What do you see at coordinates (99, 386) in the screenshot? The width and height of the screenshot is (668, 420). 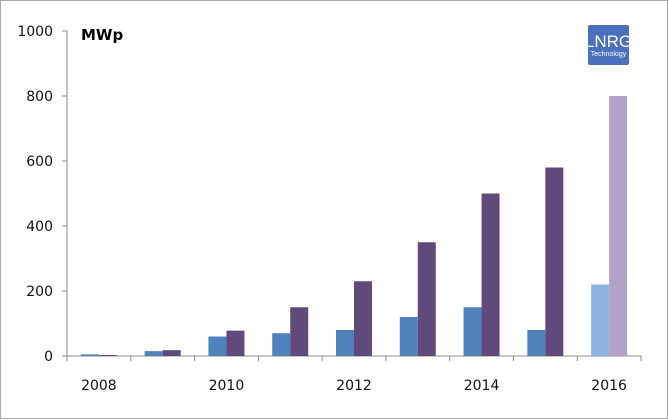 I see `x-tick-label: 2008` at bounding box center [99, 386].